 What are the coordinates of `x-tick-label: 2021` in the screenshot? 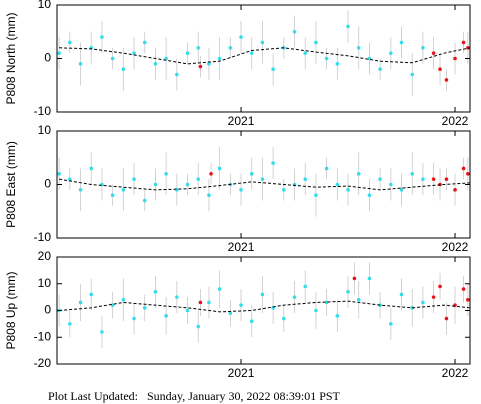 It's located at (241, 121).